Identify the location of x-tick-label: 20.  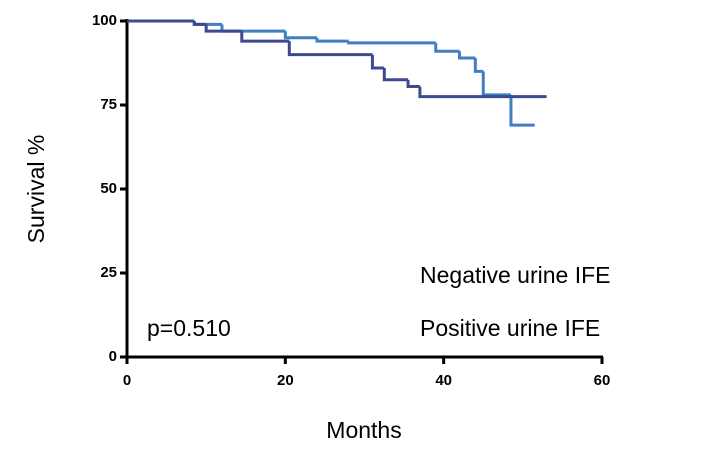
(285, 380).